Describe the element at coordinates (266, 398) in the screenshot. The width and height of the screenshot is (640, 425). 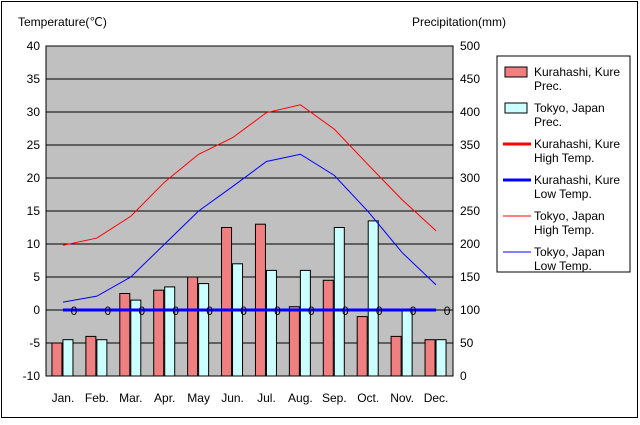
I see `x-tick-label: Jul.` at that location.